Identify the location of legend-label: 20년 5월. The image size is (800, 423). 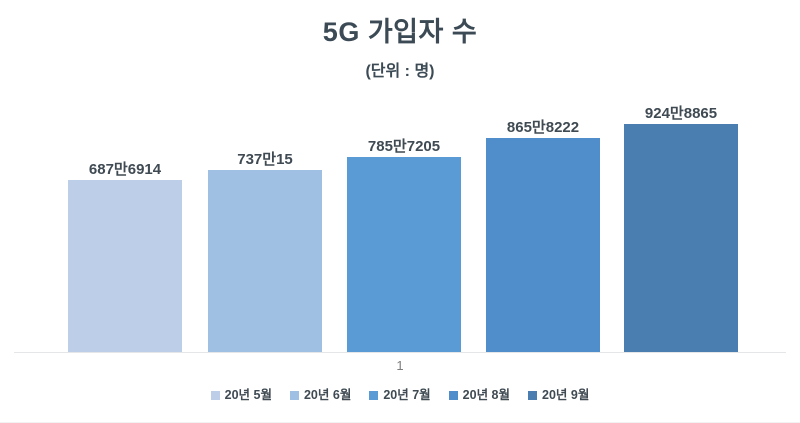
(248, 395).